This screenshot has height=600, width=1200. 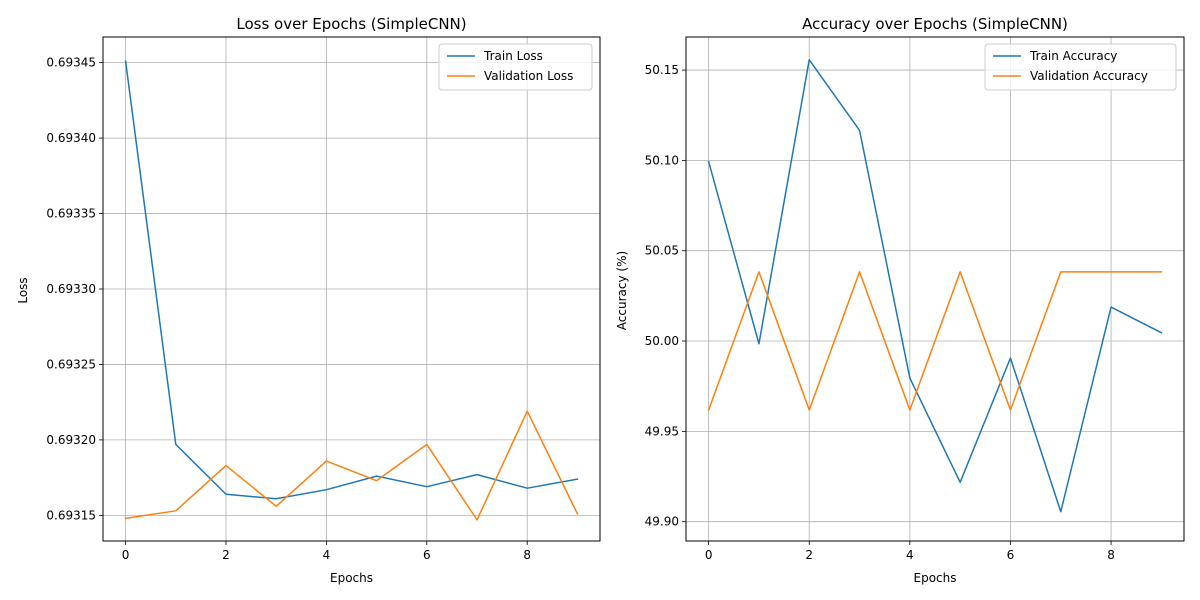 What do you see at coordinates (709, 555) in the screenshot?
I see `accuracy-xtick-label: 0` at bounding box center [709, 555].